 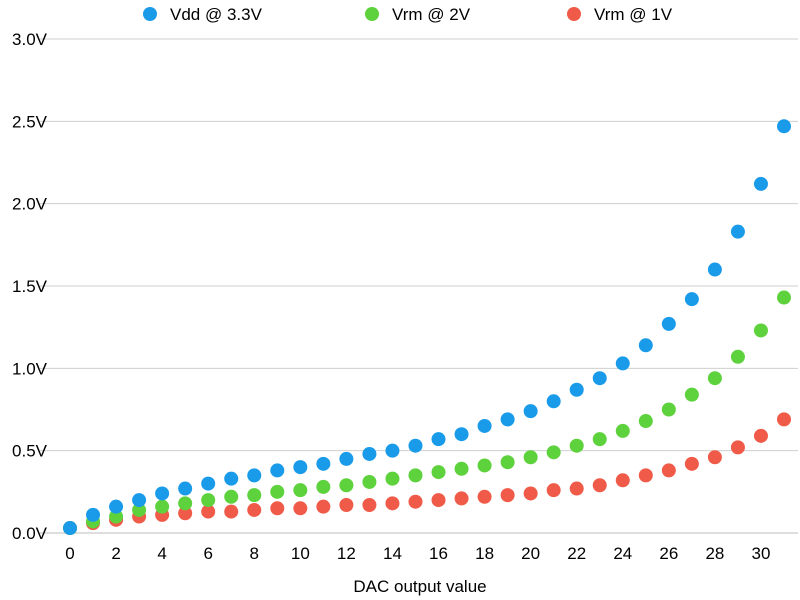 I want to click on y-tick-label: 0.0V, so click(x=30, y=533).